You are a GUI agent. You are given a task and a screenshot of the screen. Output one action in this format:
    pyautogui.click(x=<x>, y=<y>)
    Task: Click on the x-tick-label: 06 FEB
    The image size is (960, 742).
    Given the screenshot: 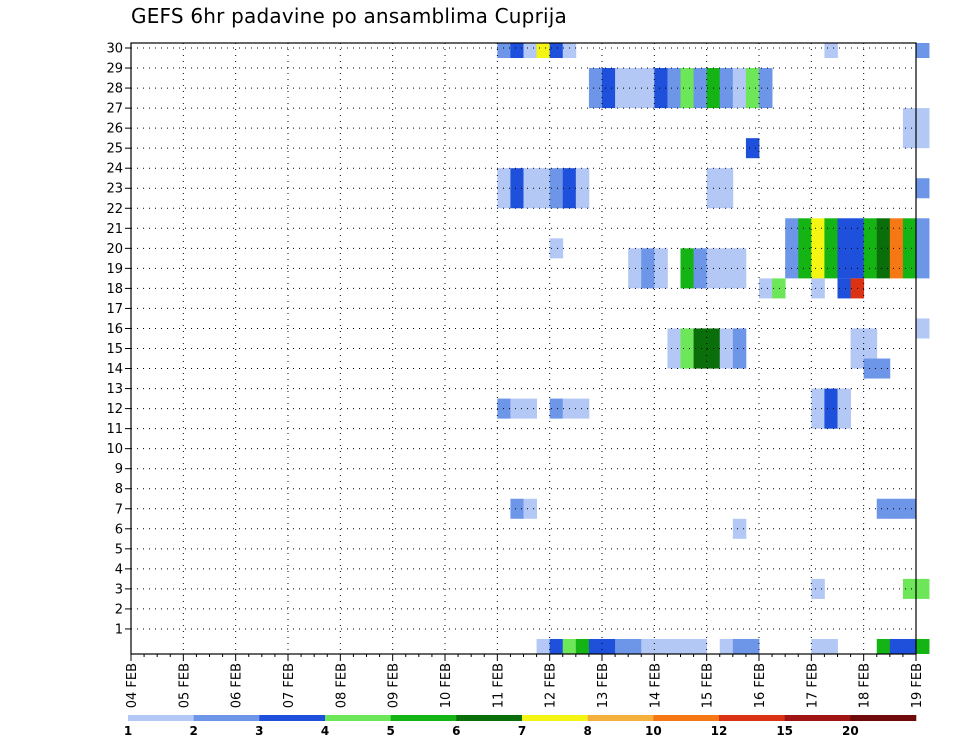 What is the action you would take?
    pyautogui.click(x=237, y=685)
    